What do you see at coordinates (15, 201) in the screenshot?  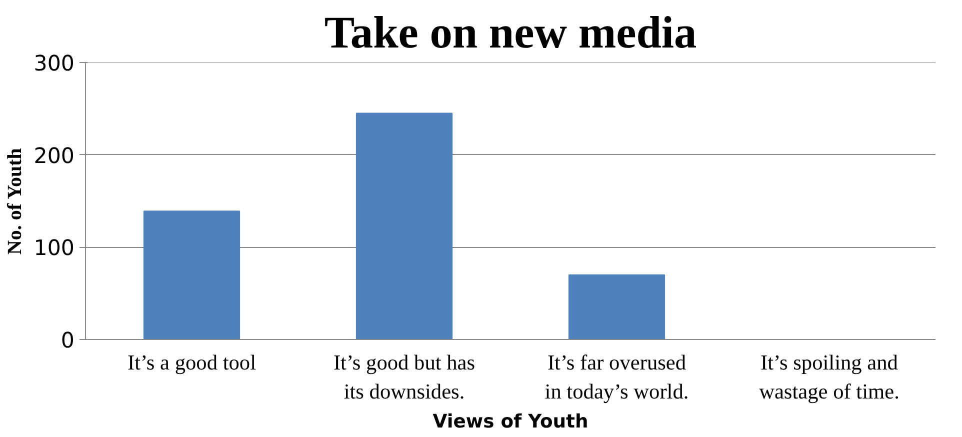 I see `y-axis-title: No. of Youth` at bounding box center [15, 201].